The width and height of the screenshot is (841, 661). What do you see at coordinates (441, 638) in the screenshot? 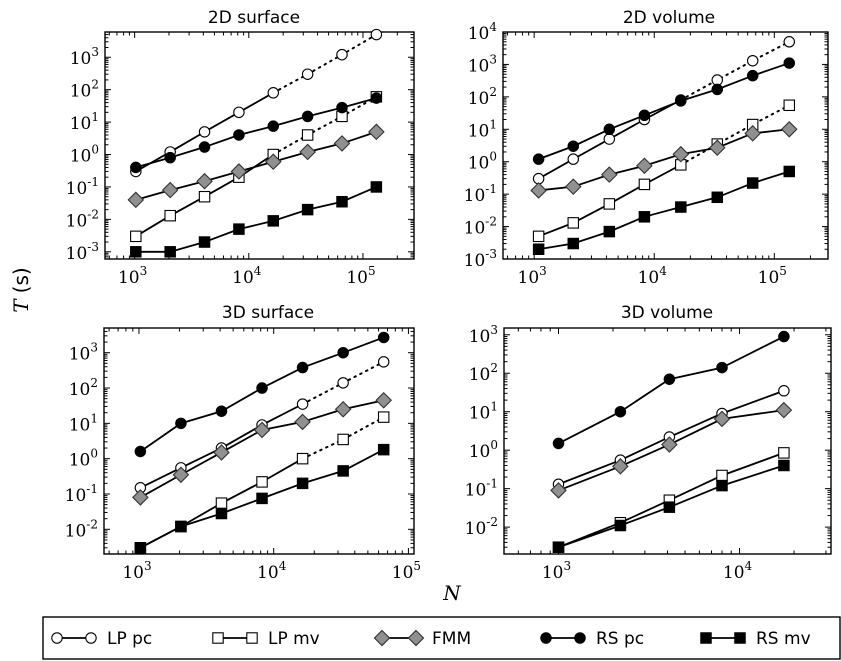
I see `legend: LP pc LP mv FMM RS pc RS mv` at bounding box center [441, 638].